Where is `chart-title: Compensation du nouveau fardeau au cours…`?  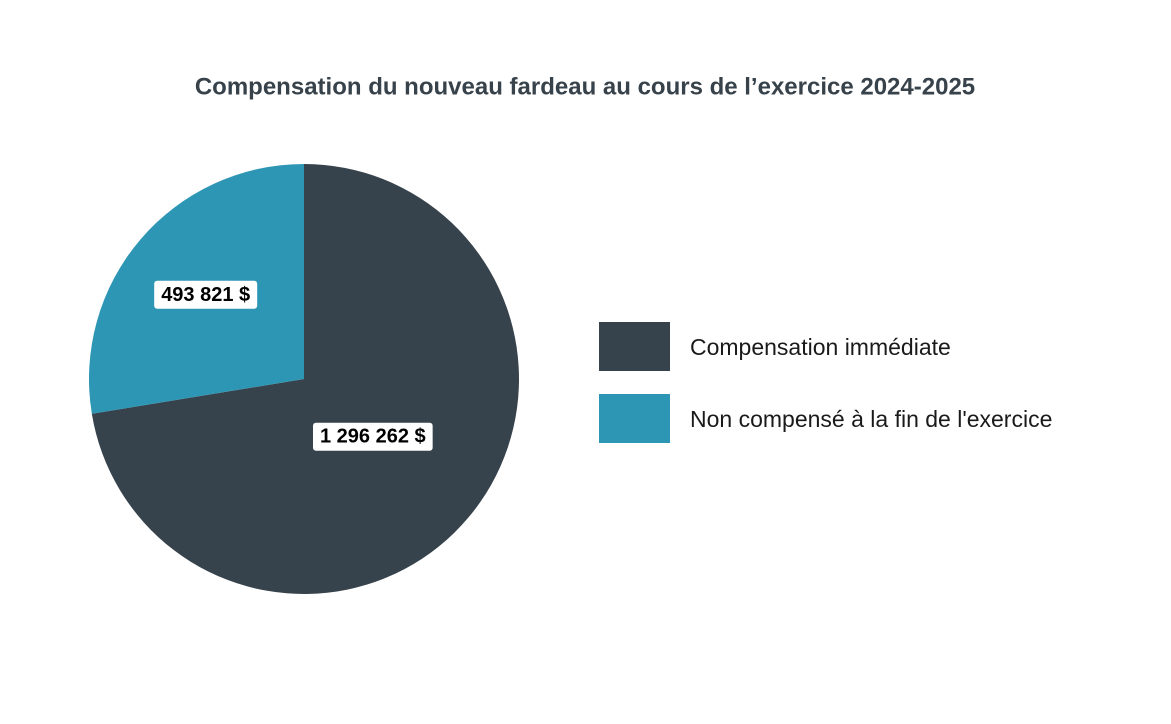 chart-title: Compensation du nouveau fardeau au cours… is located at coordinates (585, 86).